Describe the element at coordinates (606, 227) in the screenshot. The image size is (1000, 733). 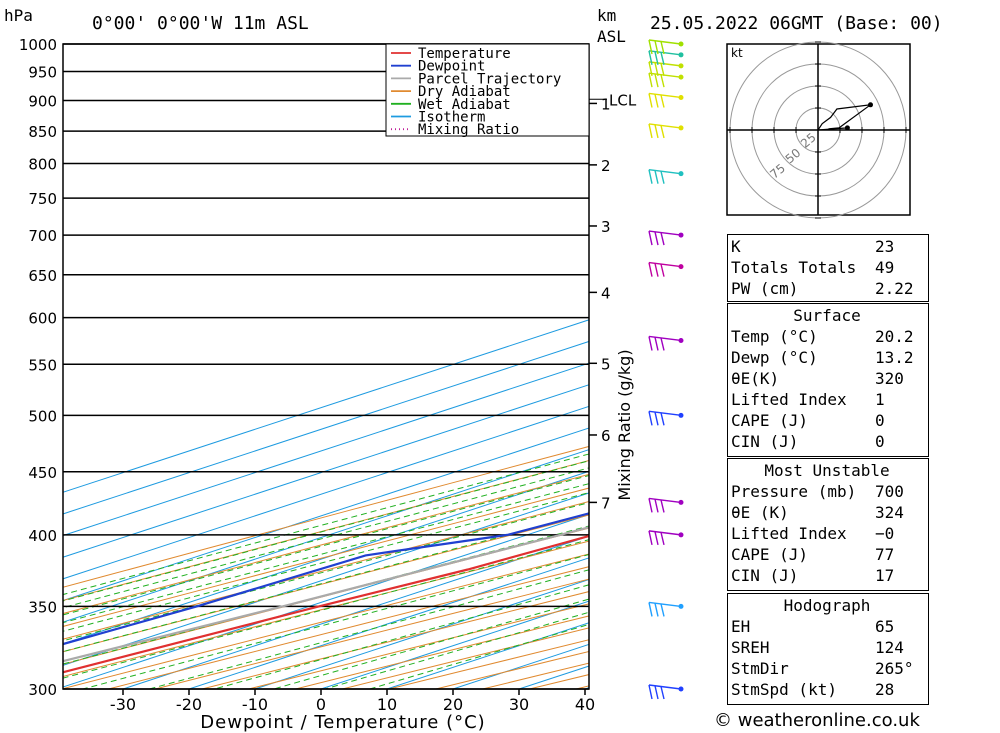
I see `height-tick-label: 3` at that location.